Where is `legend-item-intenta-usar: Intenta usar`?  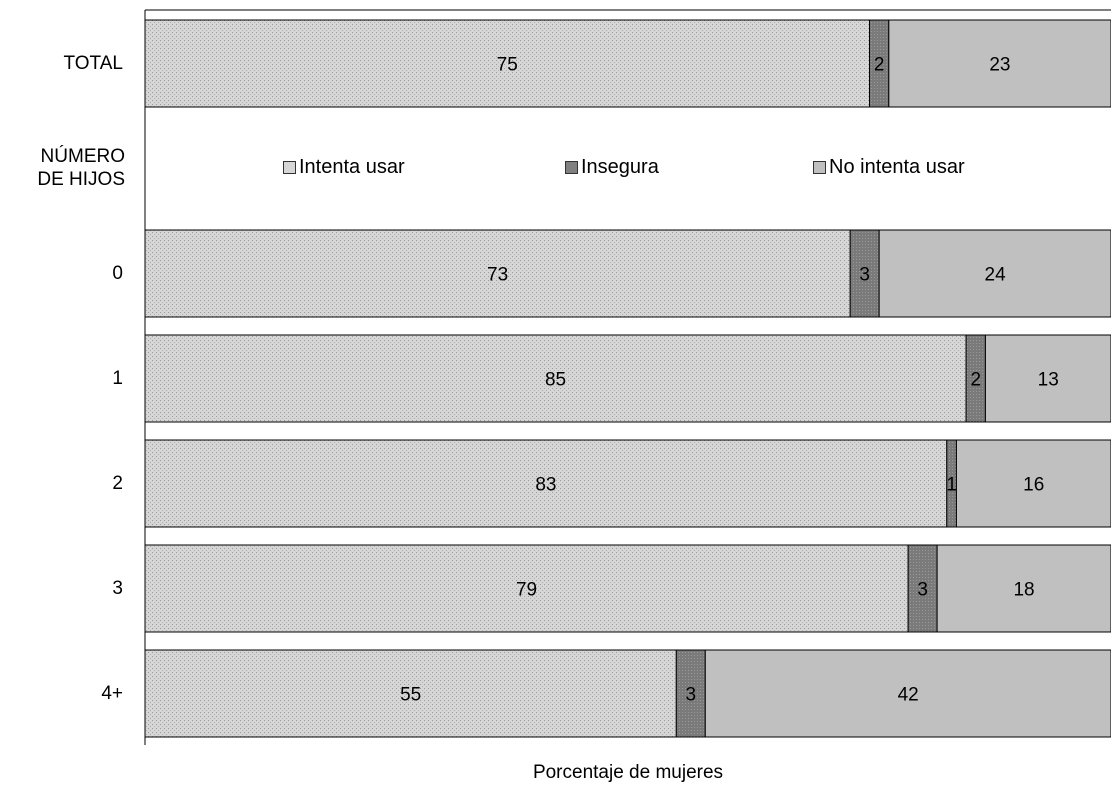
legend-item-intenta-usar: Intenta usar is located at coordinates (344, 167).